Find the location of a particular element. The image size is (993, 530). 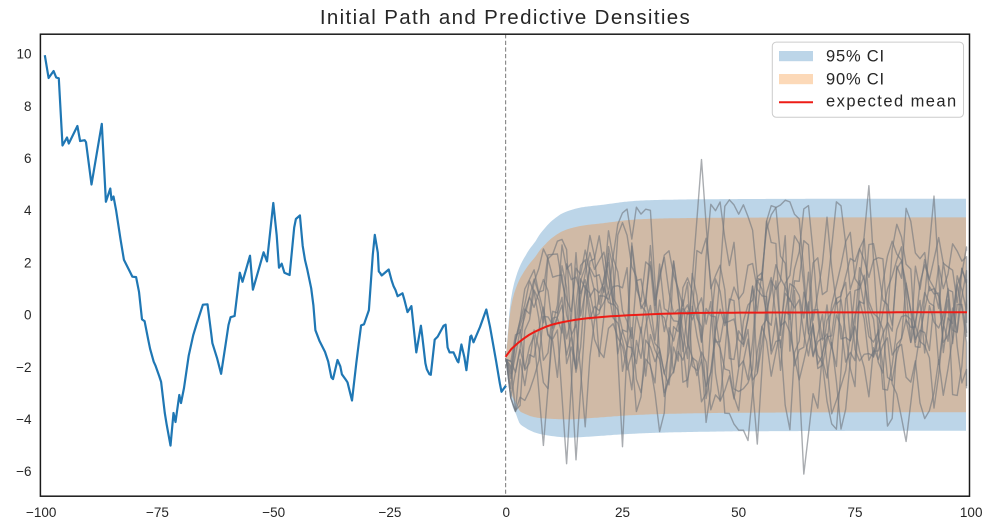

svg-text: 4 is located at coordinates (28, 210).